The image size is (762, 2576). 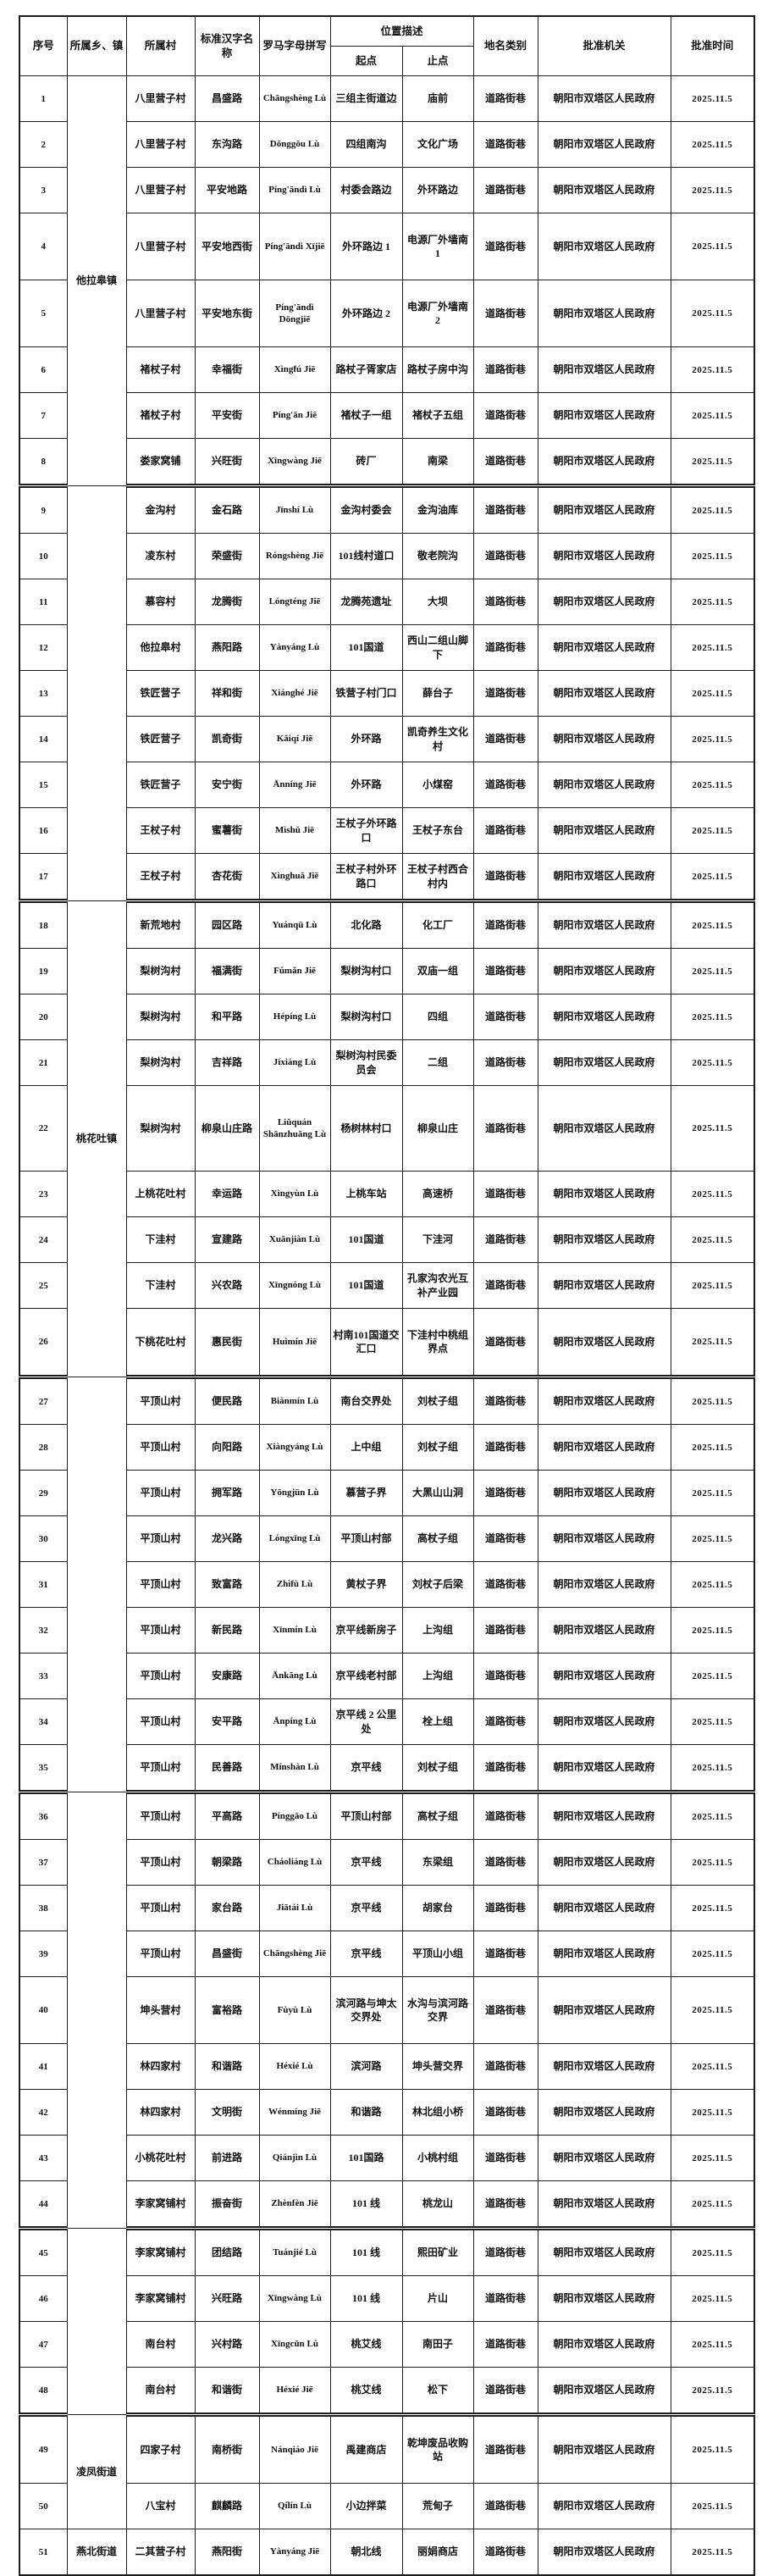 I want to click on cell-pinyin: Píng'ān Jiē, so click(x=294, y=415).